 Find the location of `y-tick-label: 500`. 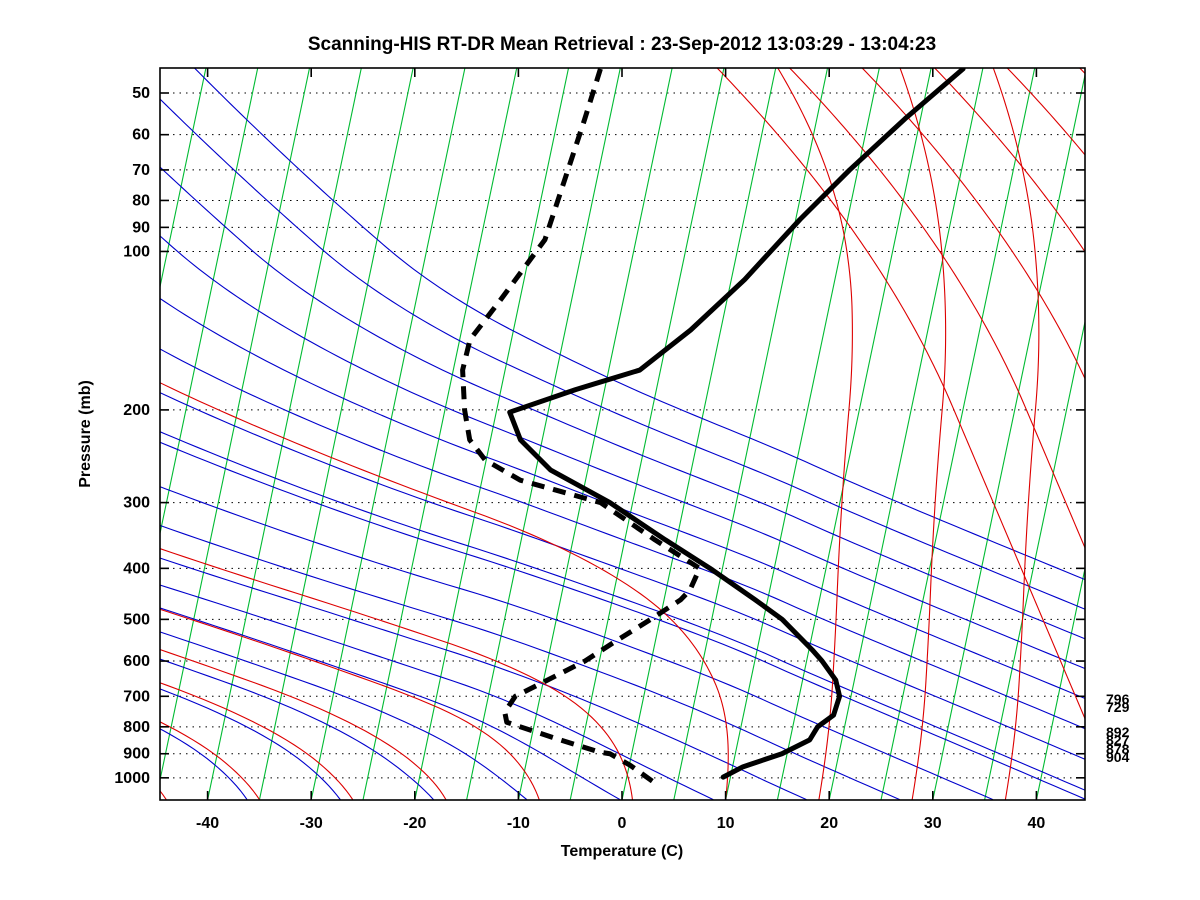

y-tick-label: 500 is located at coordinates (136, 619).